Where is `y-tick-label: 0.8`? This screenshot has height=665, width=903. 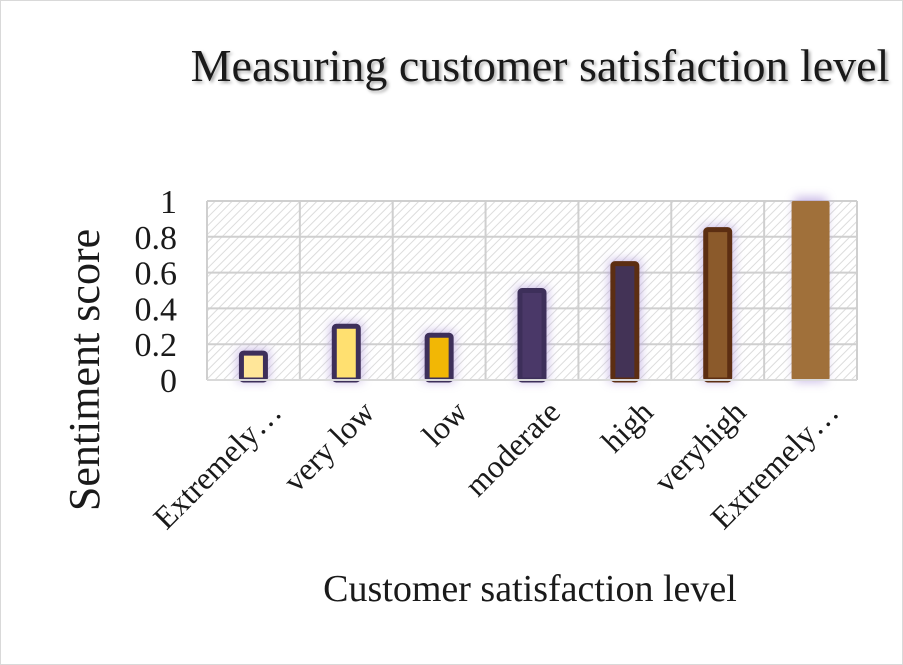
y-tick-label: 0.8 is located at coordinates (156, 238).